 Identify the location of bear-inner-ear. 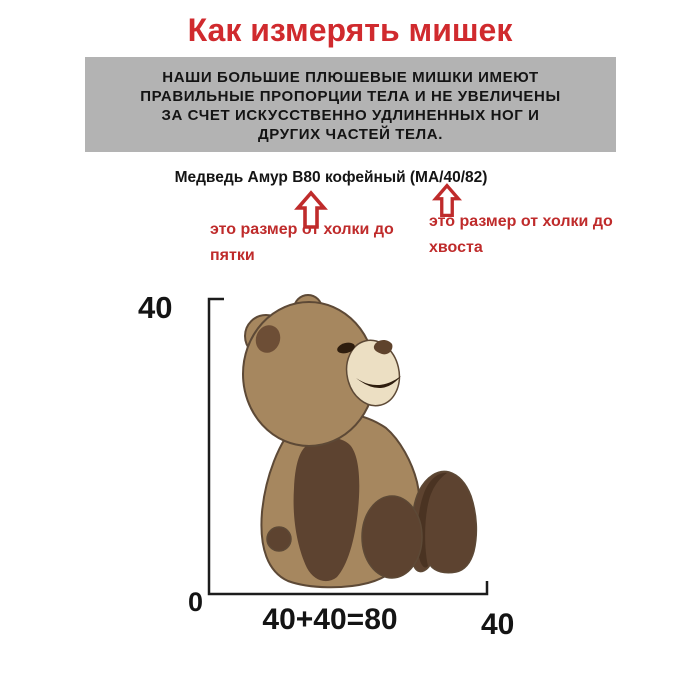
(268, 339).